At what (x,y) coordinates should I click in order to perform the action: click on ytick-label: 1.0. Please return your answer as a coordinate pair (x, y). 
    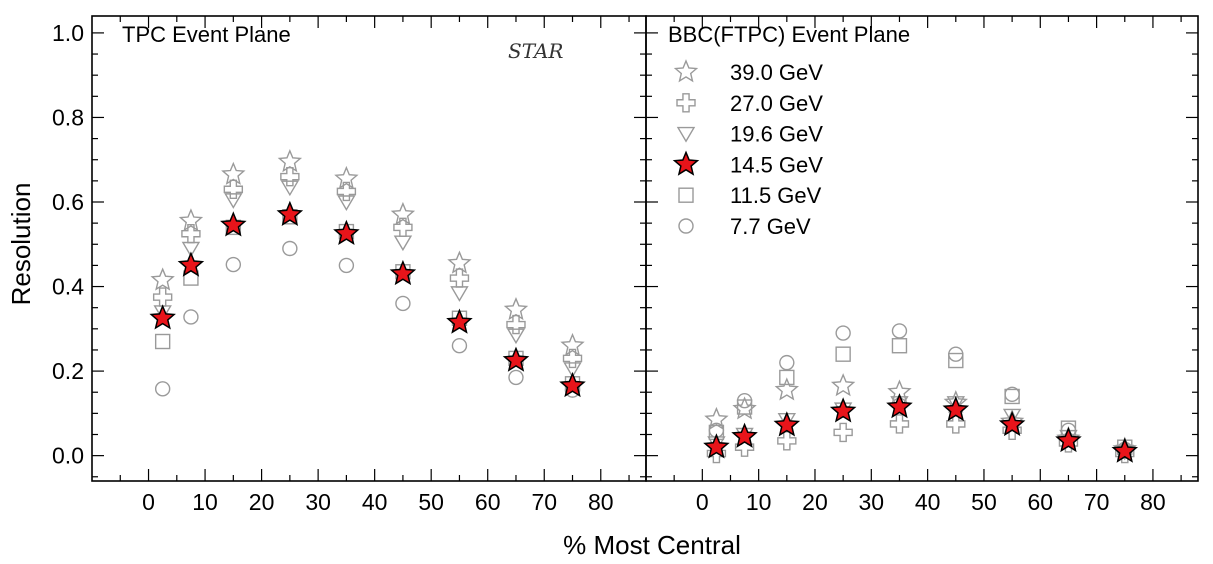
    Looking at the image, I should click on (68, 33).